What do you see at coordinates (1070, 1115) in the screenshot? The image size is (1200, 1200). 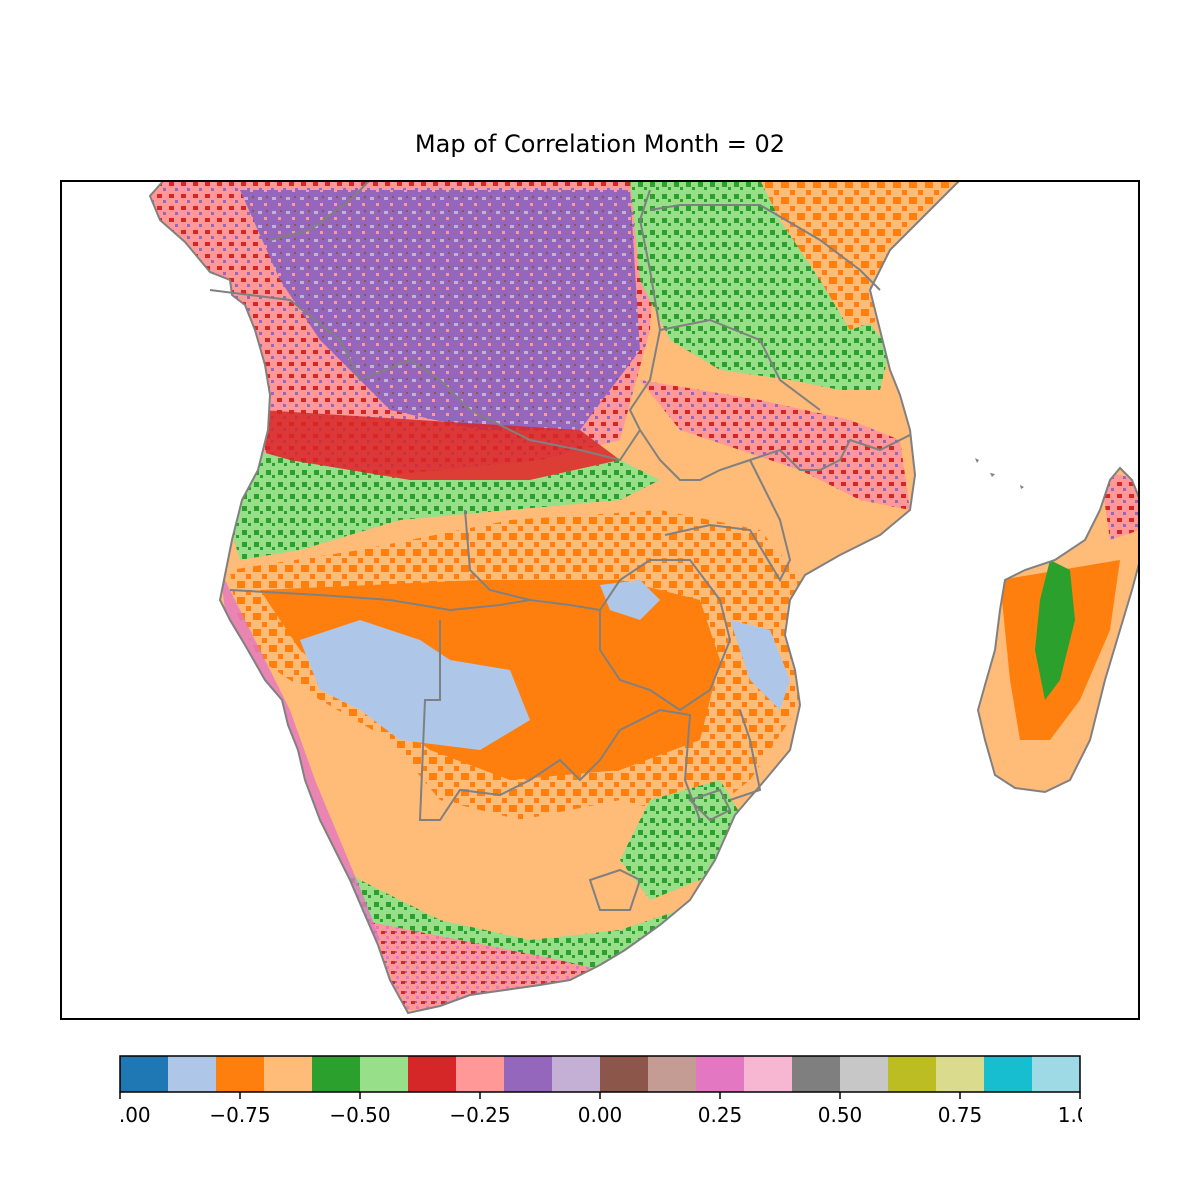 I see `colorbar-tick-label: 1.00` at bounding box center [1070, 1115].